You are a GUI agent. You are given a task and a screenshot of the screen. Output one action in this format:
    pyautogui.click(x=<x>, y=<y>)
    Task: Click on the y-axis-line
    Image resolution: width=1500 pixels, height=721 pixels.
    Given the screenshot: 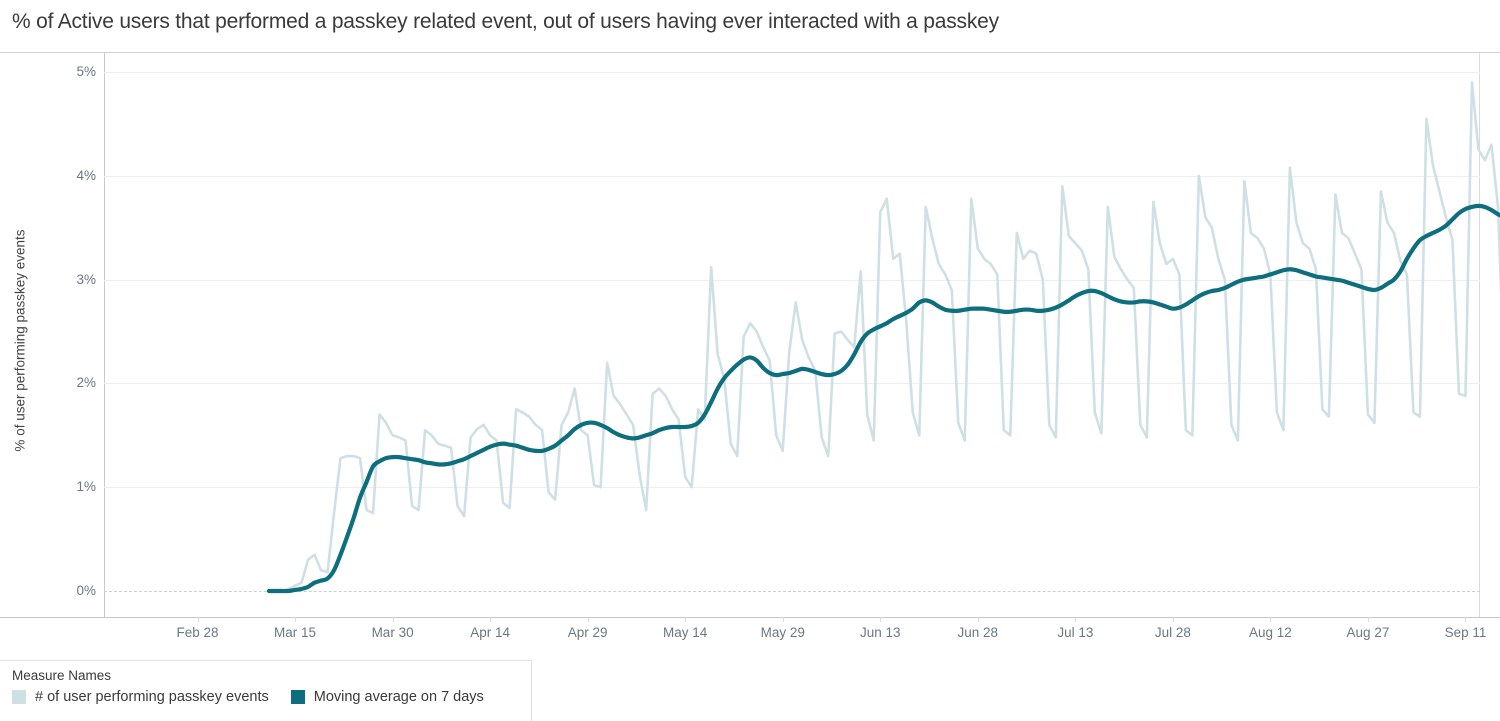 What is the action you would take?
    pyautogui.click(x=104, y=335)
    